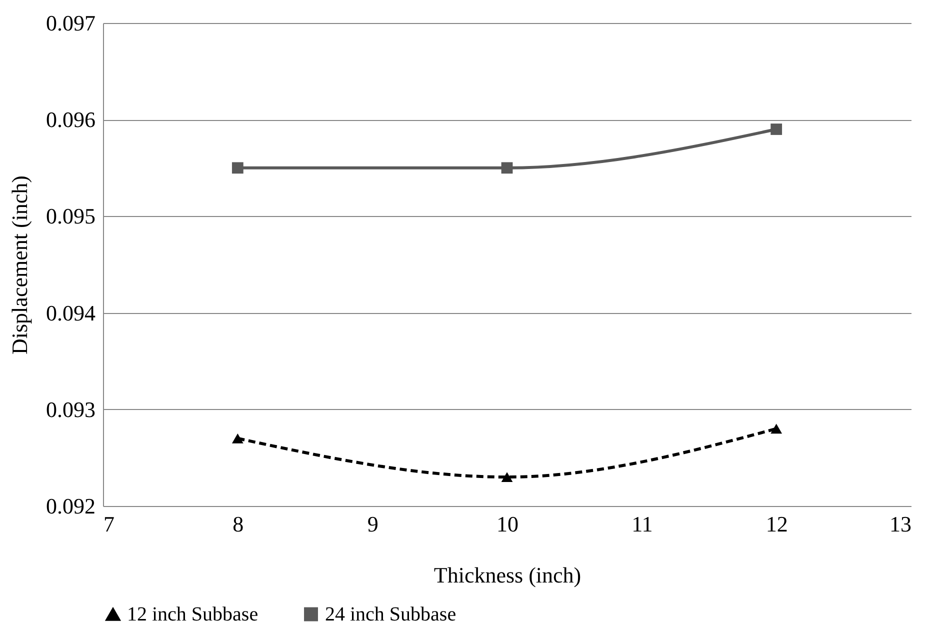 This screenshot has width=926, height=630. What do you see at coordinates (109, 524) in the screenshot?
I see `x-tick-label: 7` at bounding box center [109, 524].